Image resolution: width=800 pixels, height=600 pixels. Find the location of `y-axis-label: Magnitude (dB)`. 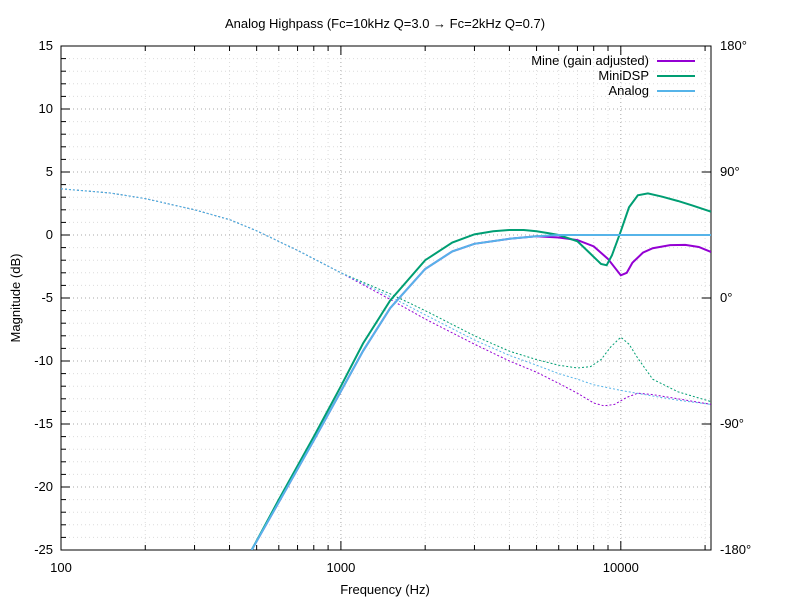

y-axis-label: Magnitude (dB) is located at coordinates (15, 298).